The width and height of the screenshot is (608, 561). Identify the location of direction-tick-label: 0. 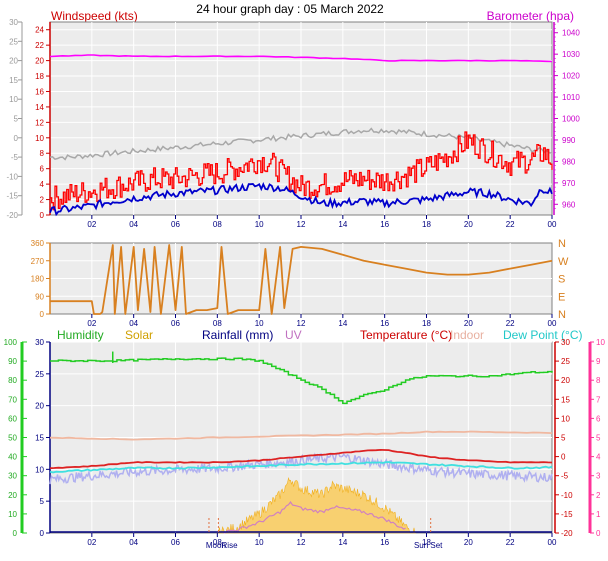
(42, 314).